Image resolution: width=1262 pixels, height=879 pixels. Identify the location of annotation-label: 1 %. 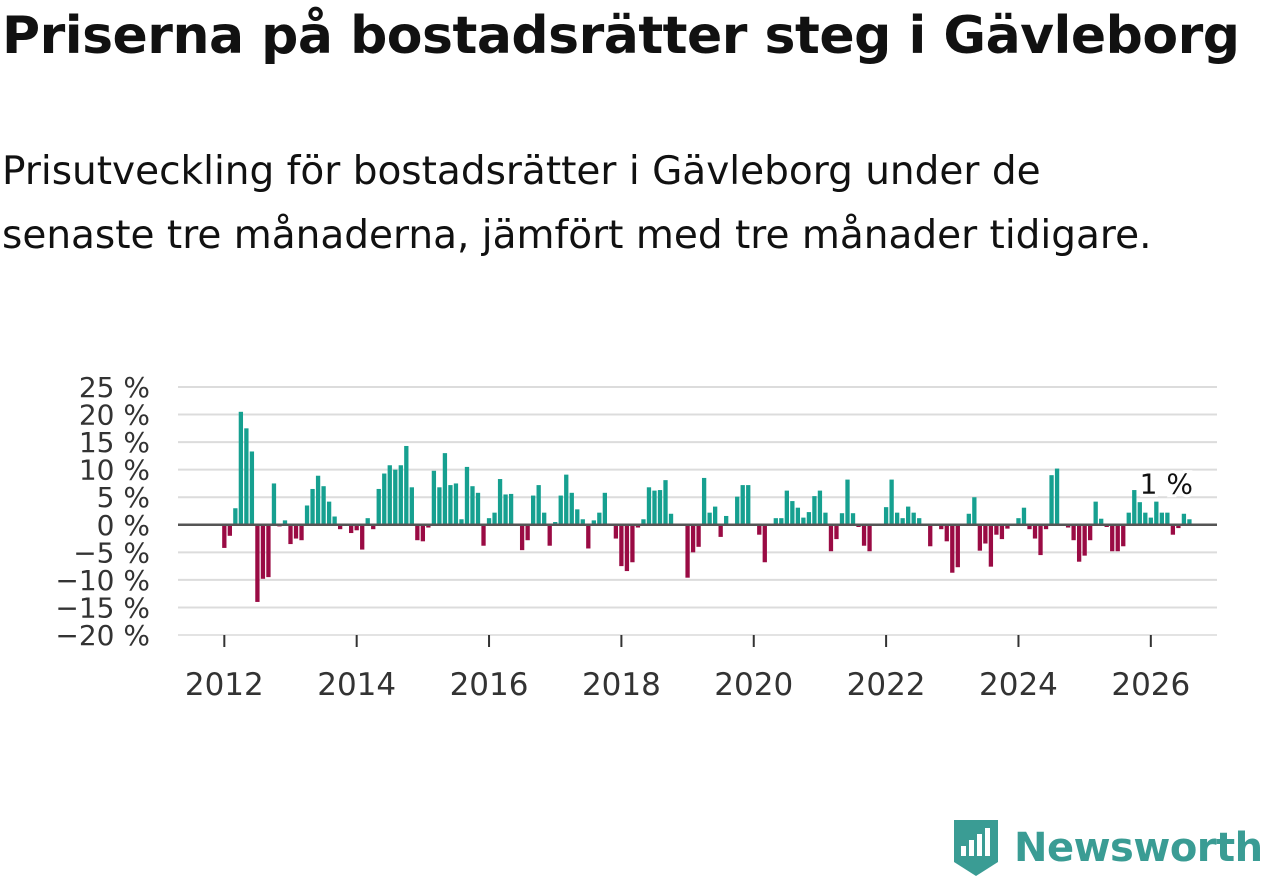
(1166, 483).